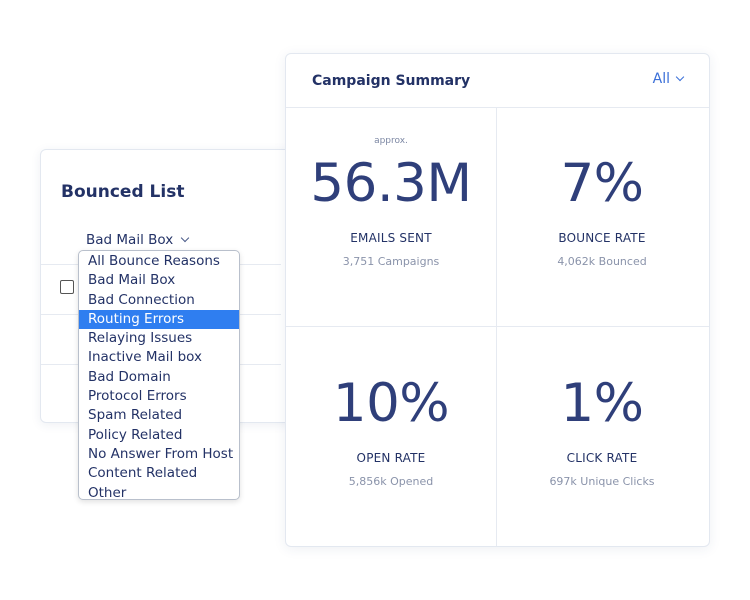 The height and width of the screenshot is (600, 750). What do you see at coordinates (67, 287) in the screenshot?
I see `row-checkbox` at bounding box center [67, 287].